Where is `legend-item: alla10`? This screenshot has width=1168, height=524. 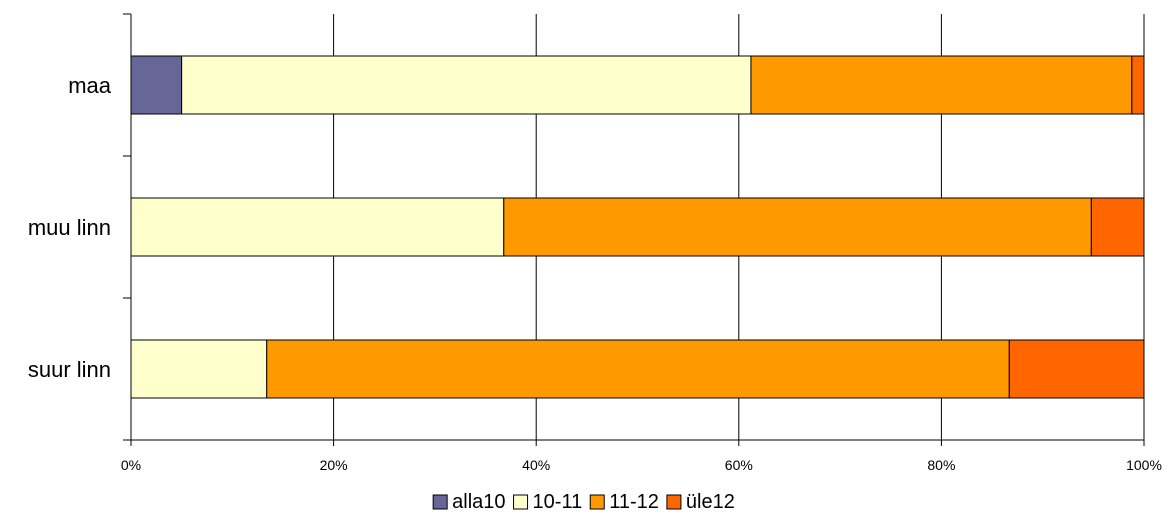 legend-item: alla10 is located at coordinates (469, 502).